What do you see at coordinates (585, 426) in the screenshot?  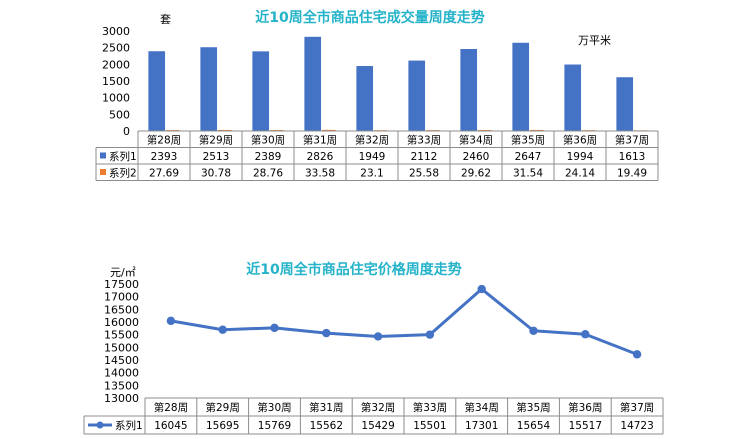 I see `table-value-cell: 15517` at bounding box center [585, 426].